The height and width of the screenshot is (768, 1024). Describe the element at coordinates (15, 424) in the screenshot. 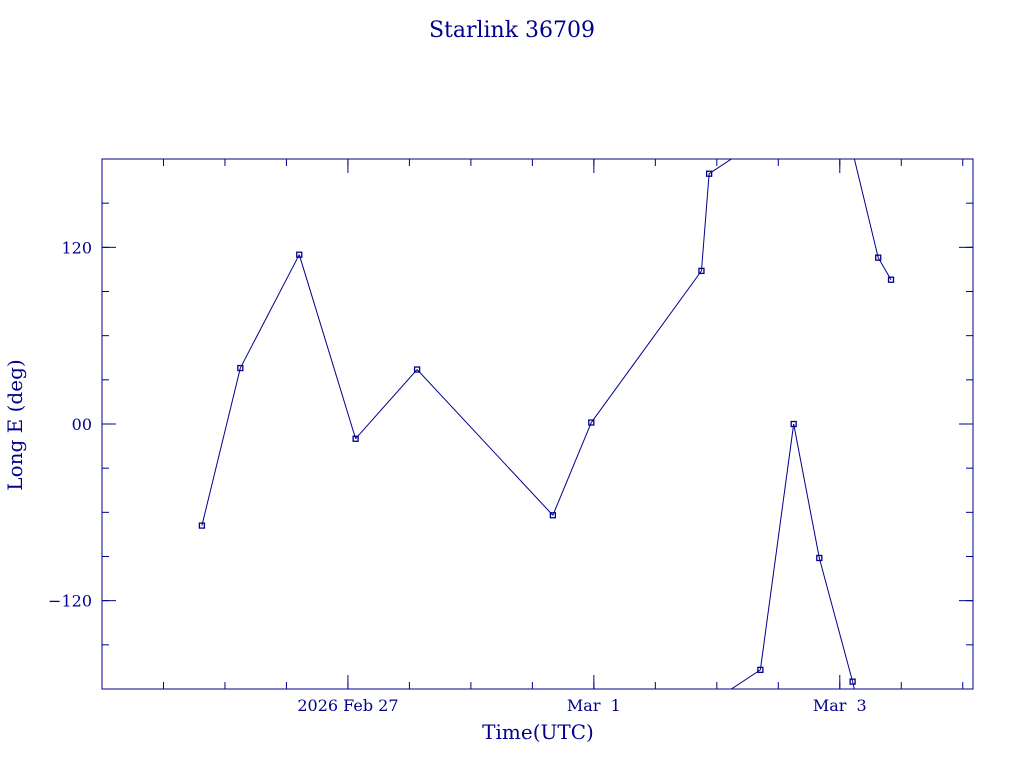

I see `y-axis-label: Long E (deg)` at that location.